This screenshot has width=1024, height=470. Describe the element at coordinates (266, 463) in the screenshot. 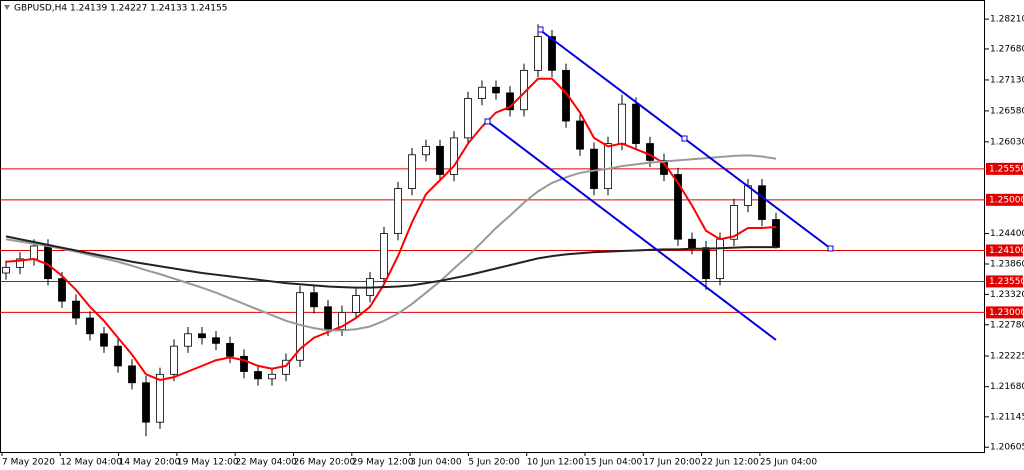

I see `x-tick-label: 22 May 04:00` at that location.